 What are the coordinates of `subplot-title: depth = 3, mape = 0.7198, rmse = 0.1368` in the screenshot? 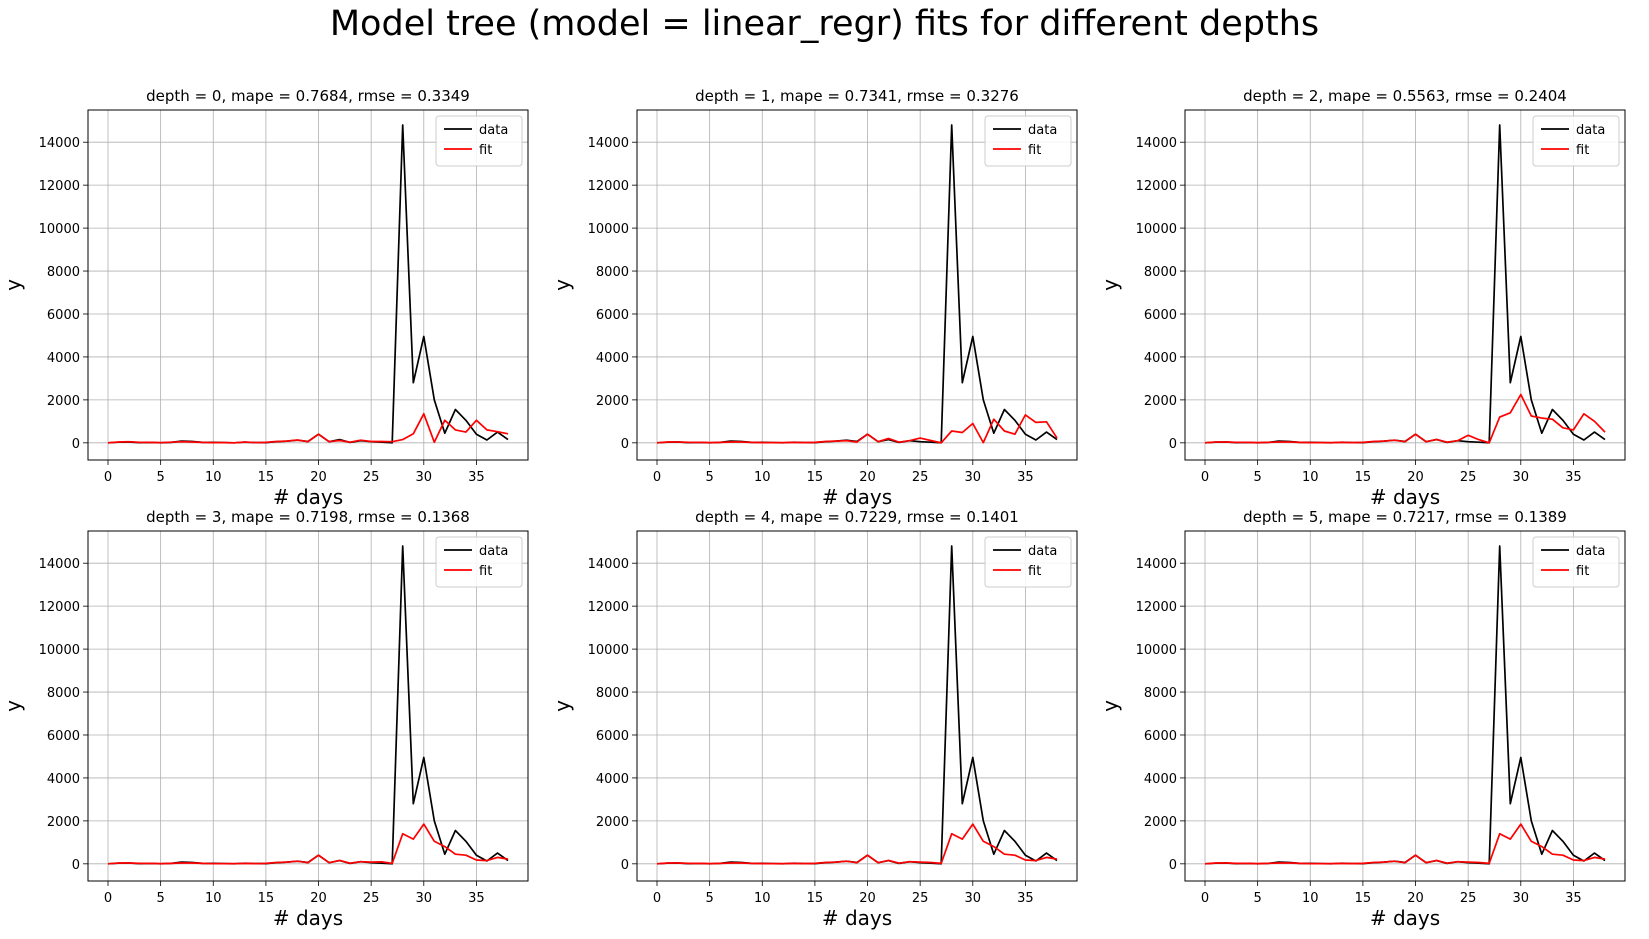 It's located at (308, 517).